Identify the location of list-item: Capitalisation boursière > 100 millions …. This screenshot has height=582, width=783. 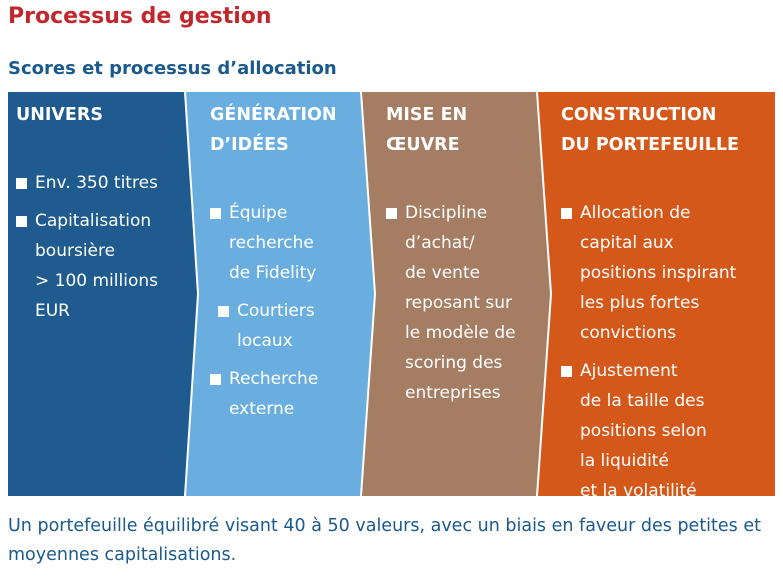
(102, 266).